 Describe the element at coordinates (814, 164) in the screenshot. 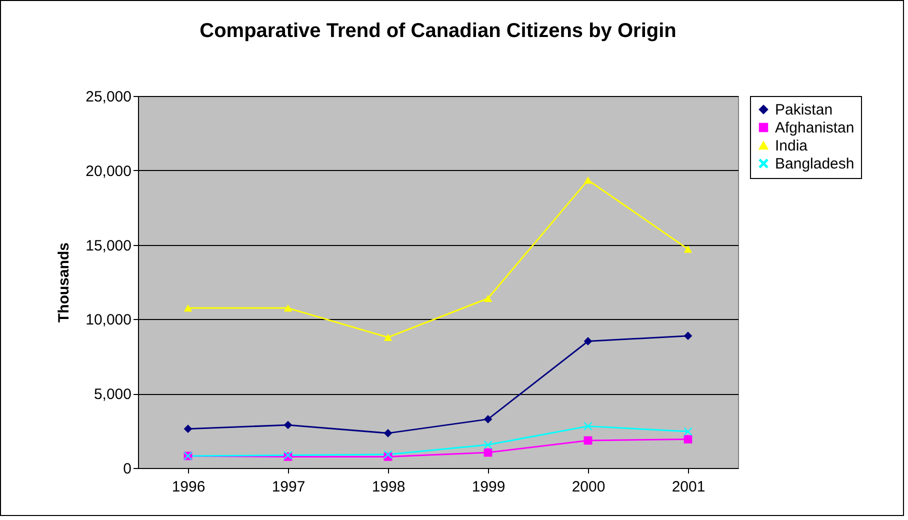

I see `legend-label: Bangladesh` at that location.